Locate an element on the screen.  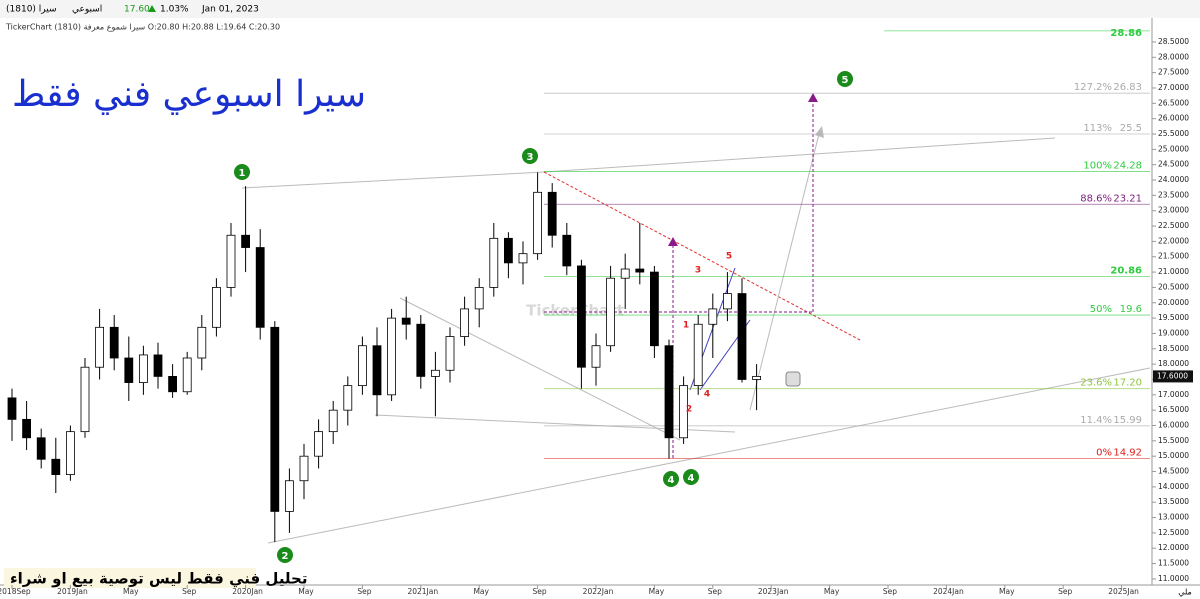
fib-value: 24.28 is located at coordinates (1127, 165).